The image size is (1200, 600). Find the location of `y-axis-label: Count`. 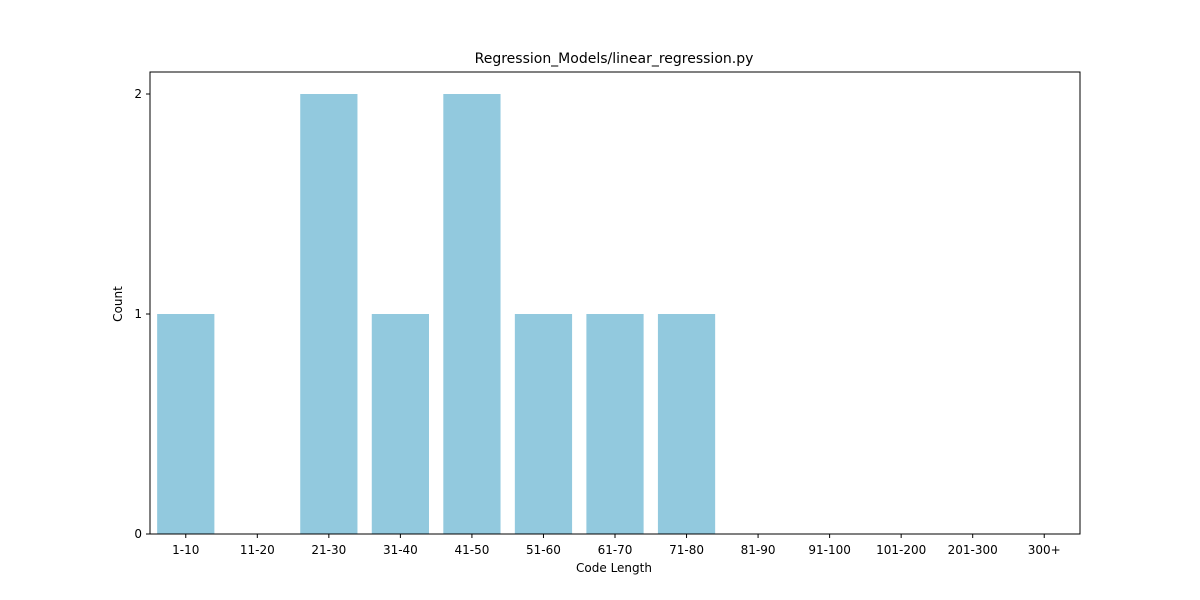

y-axis-label: Count is located at coordinates (118, 304).